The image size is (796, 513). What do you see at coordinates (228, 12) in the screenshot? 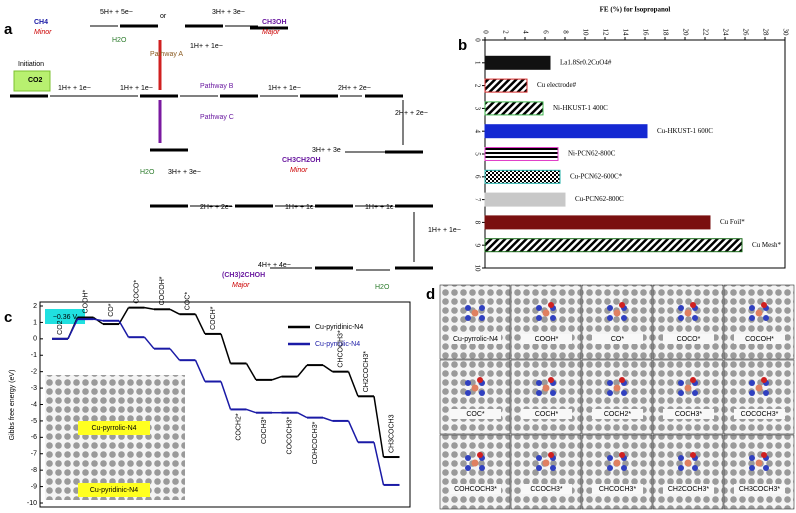
I see `scheme-text: 3H+ + 3e−` at bounding box center [228, 12].